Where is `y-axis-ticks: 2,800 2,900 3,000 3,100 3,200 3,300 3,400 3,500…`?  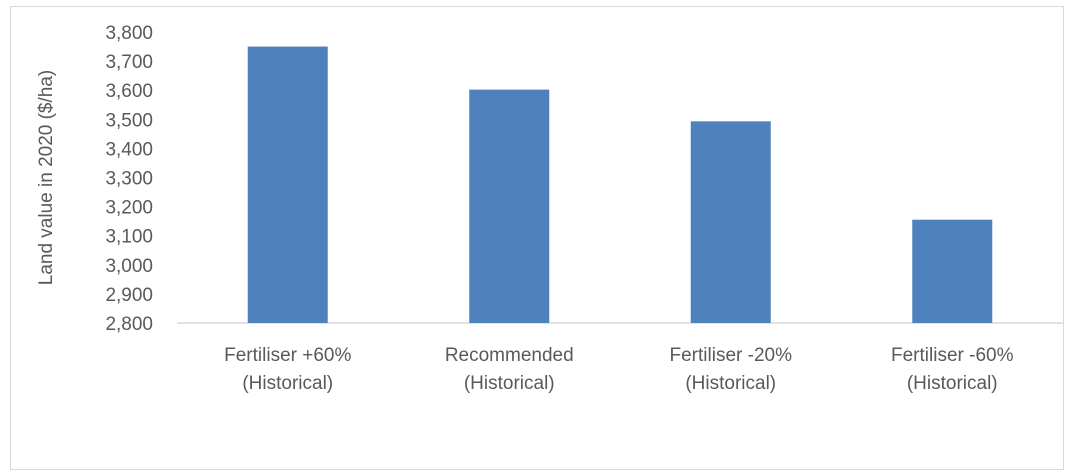 y-axis-ticks: 2,800 2,900 3,000 3,100 3,200 3,300 3,400 3,500… is located at coordinates (129, 179).